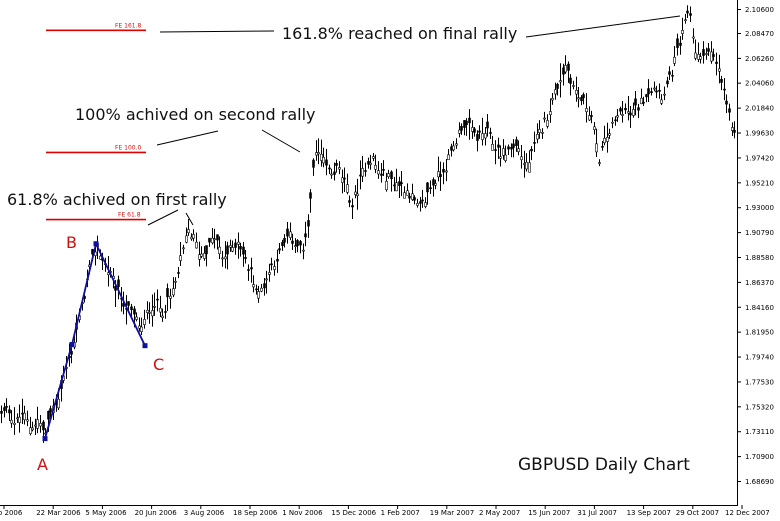 Image resolution: width=780 pixels, height=521 pixels. I want to click on wave-polyline, so click(95, 340).